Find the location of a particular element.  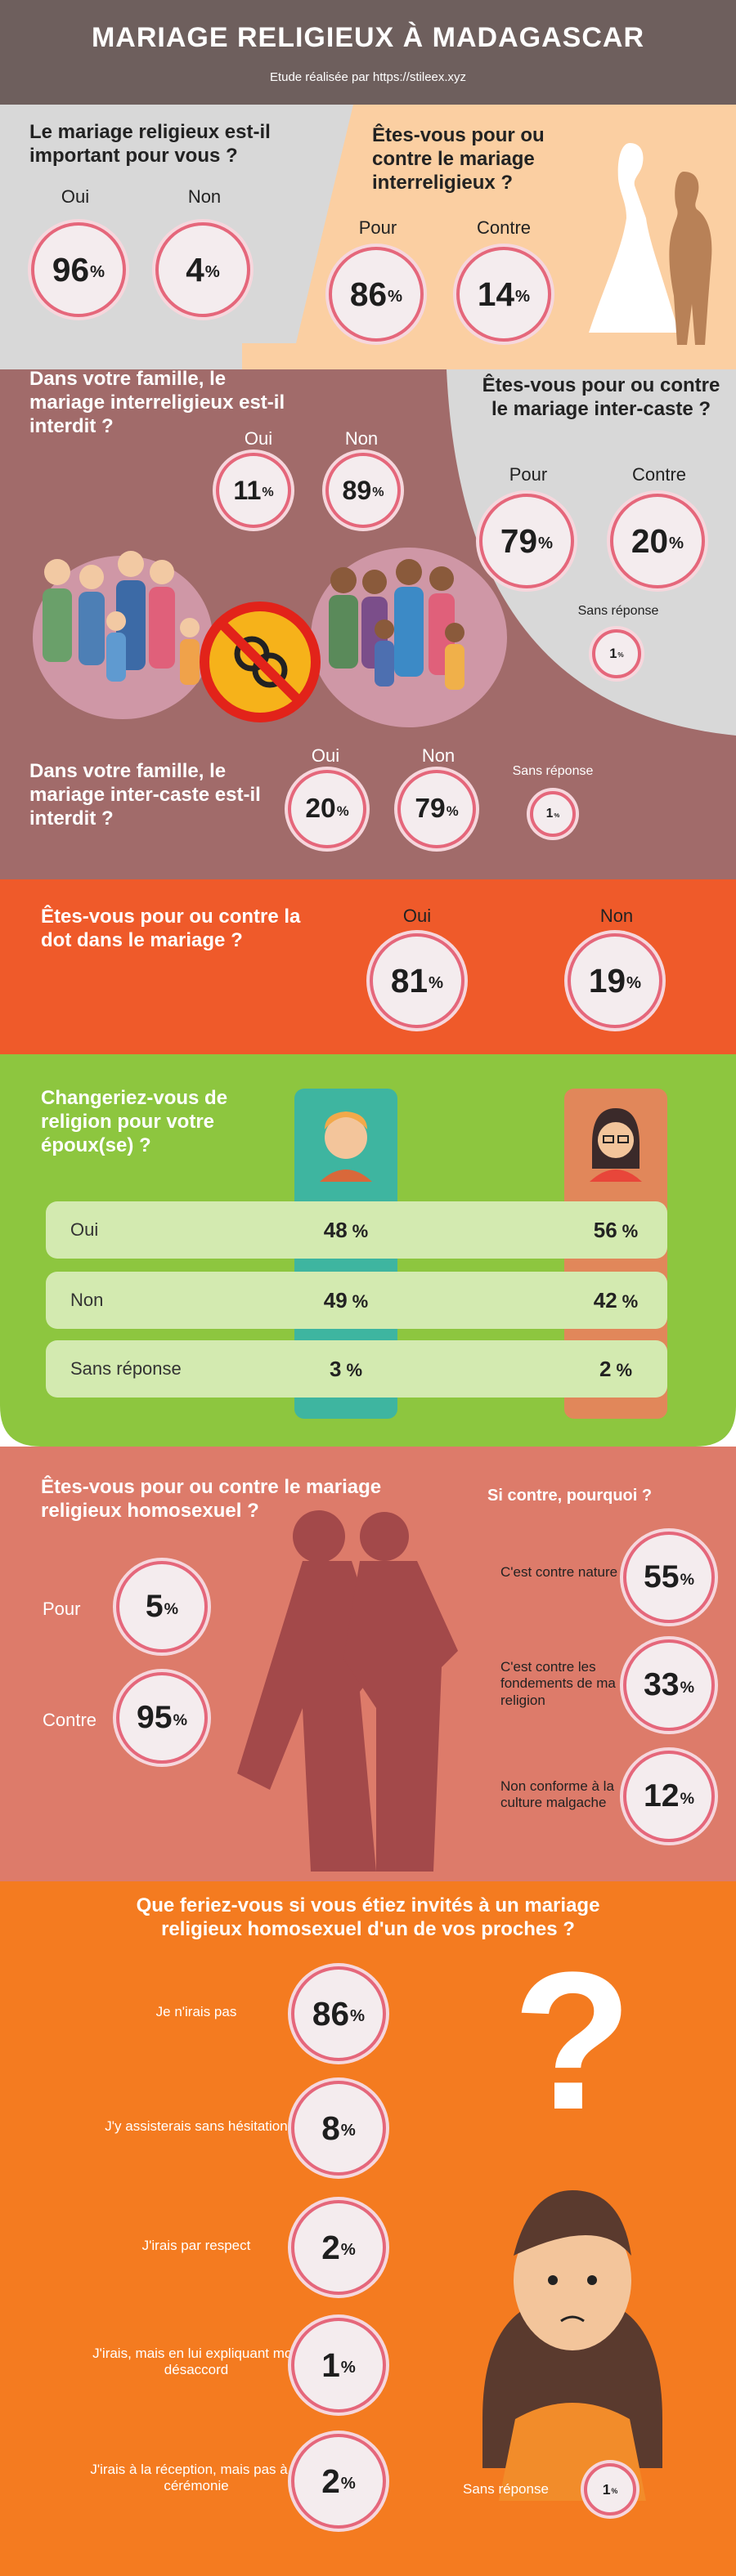

percent-circle: 55% is located at coordinates (669, 1577).